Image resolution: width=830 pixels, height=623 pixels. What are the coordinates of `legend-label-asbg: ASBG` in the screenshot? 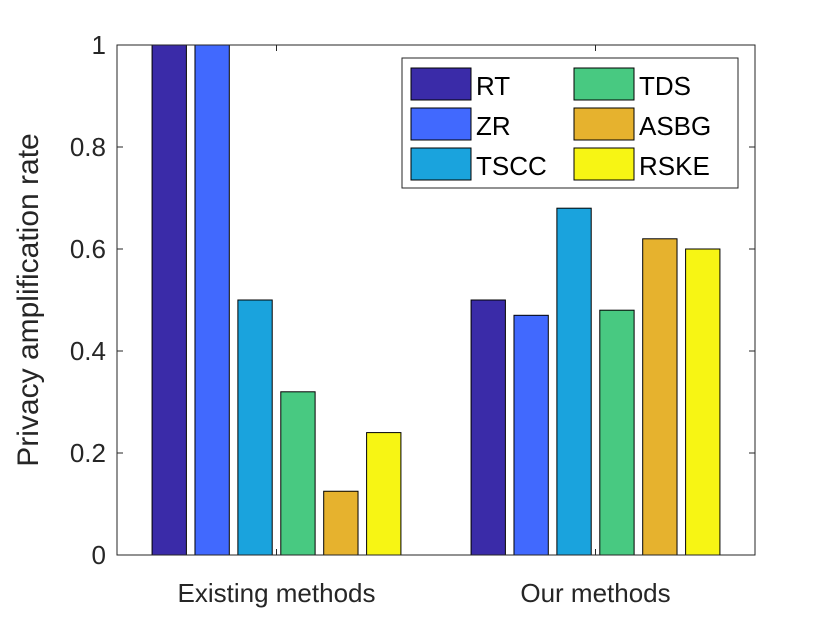 It's located at (675, 126).